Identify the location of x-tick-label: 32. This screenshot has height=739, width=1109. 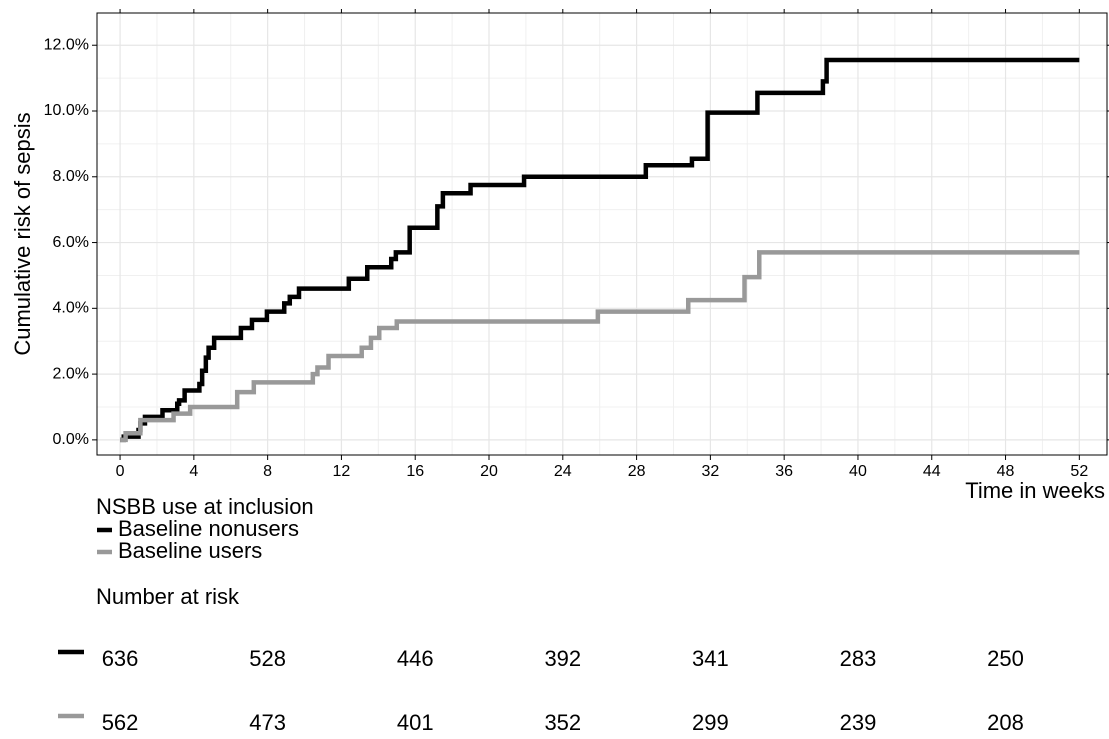
(710, 471).